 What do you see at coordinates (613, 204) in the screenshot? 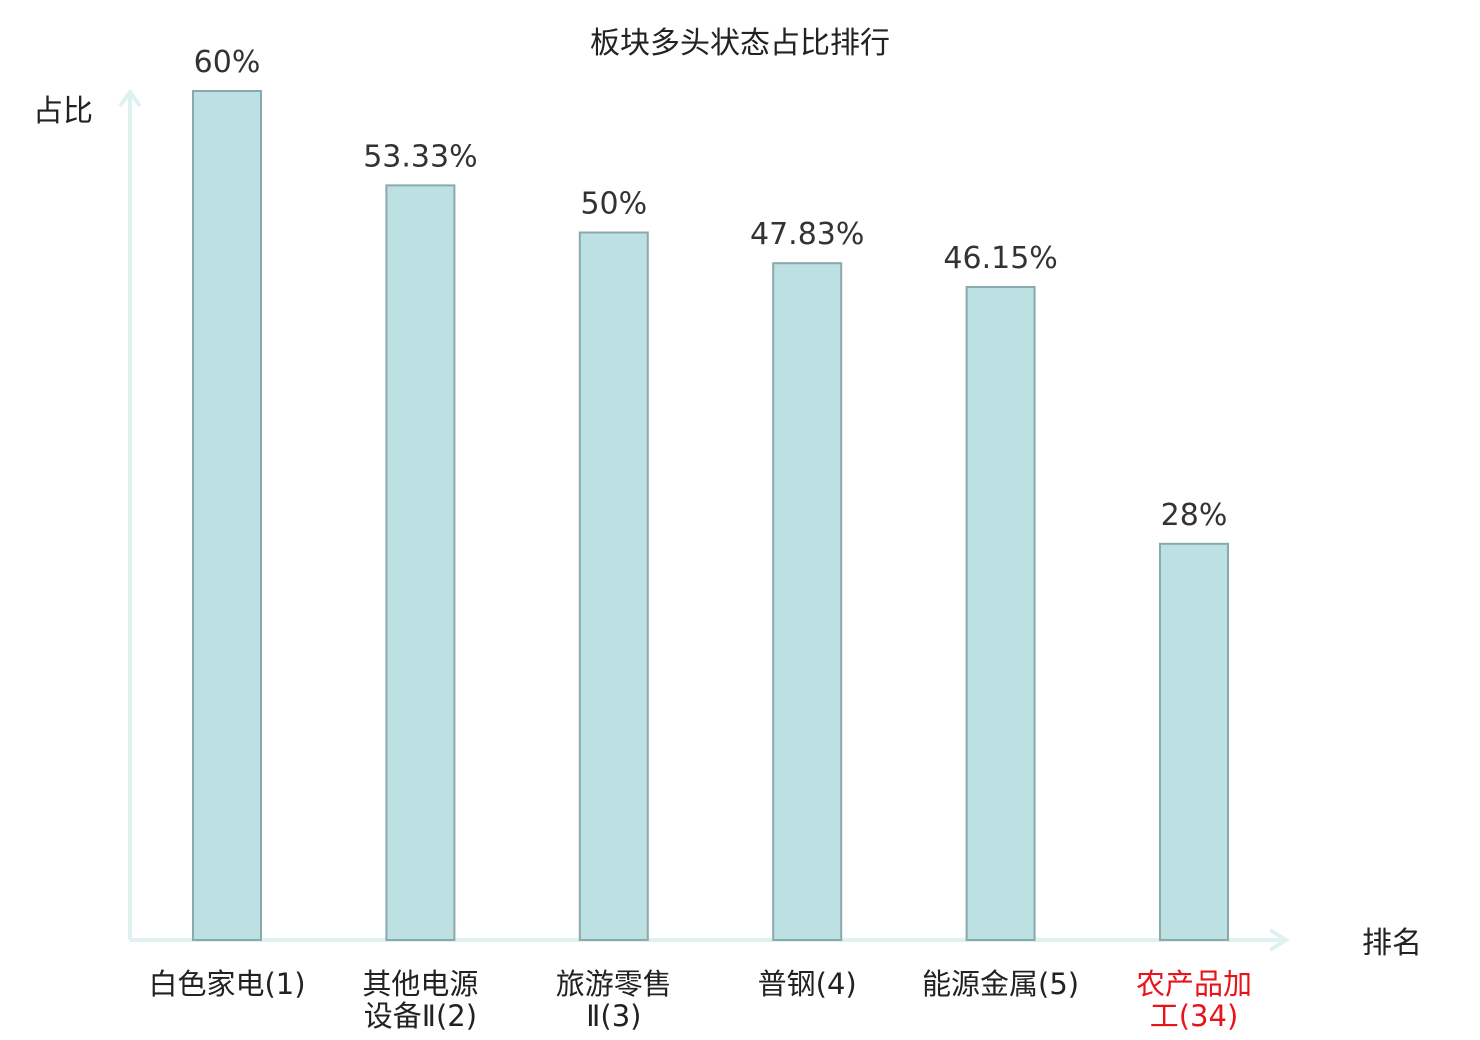
I see `value-label-3: 50%` at bounding box center [613, 204].